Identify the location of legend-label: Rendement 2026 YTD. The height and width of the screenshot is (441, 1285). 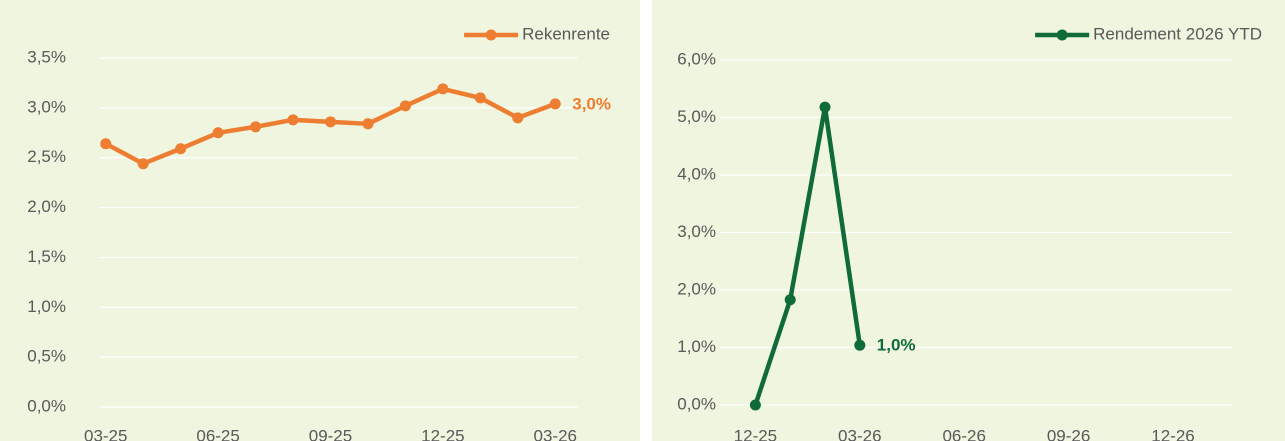
(1177, 33).